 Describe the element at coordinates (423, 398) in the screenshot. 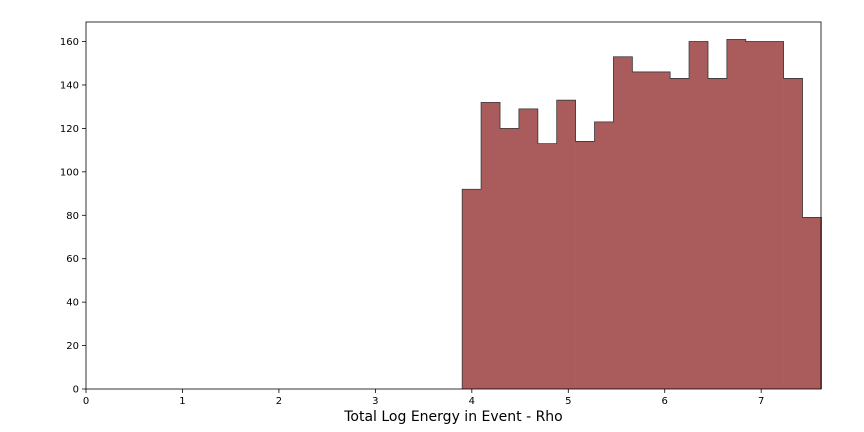

I see `x-axis-ticks: 0 1 2 3 4 5 6 7` at that location.